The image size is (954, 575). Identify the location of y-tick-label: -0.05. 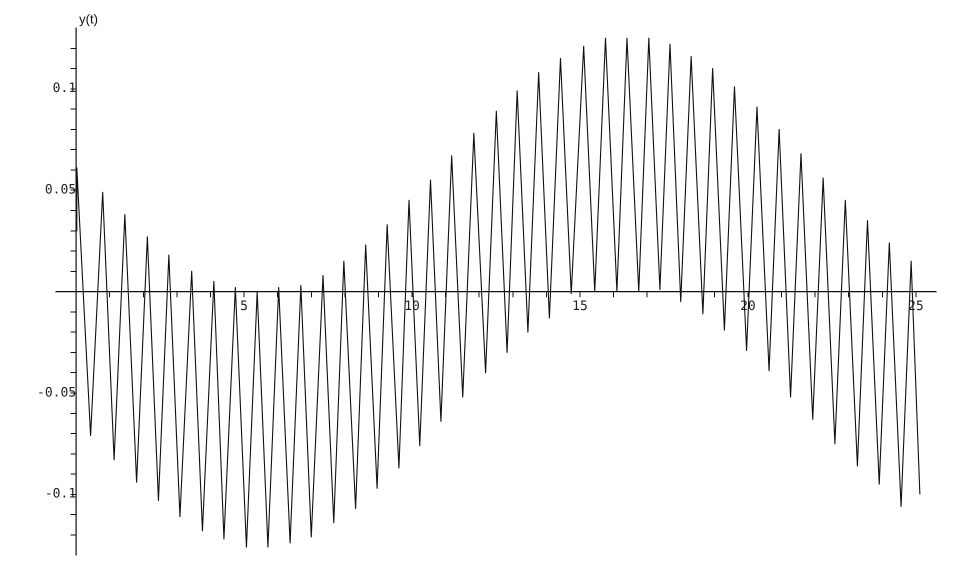
(56, 392).